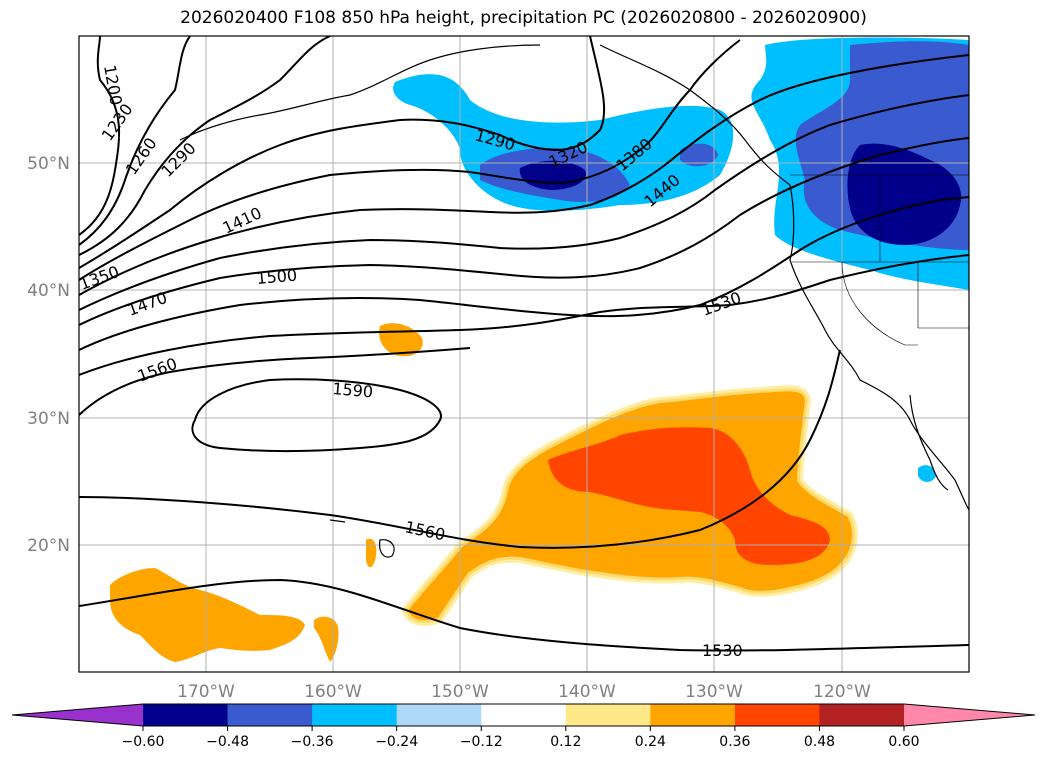  Describe the element at coordinates (312, 742) in the screenshot. I see `colorbar-tick-label: −0.36` at that location.